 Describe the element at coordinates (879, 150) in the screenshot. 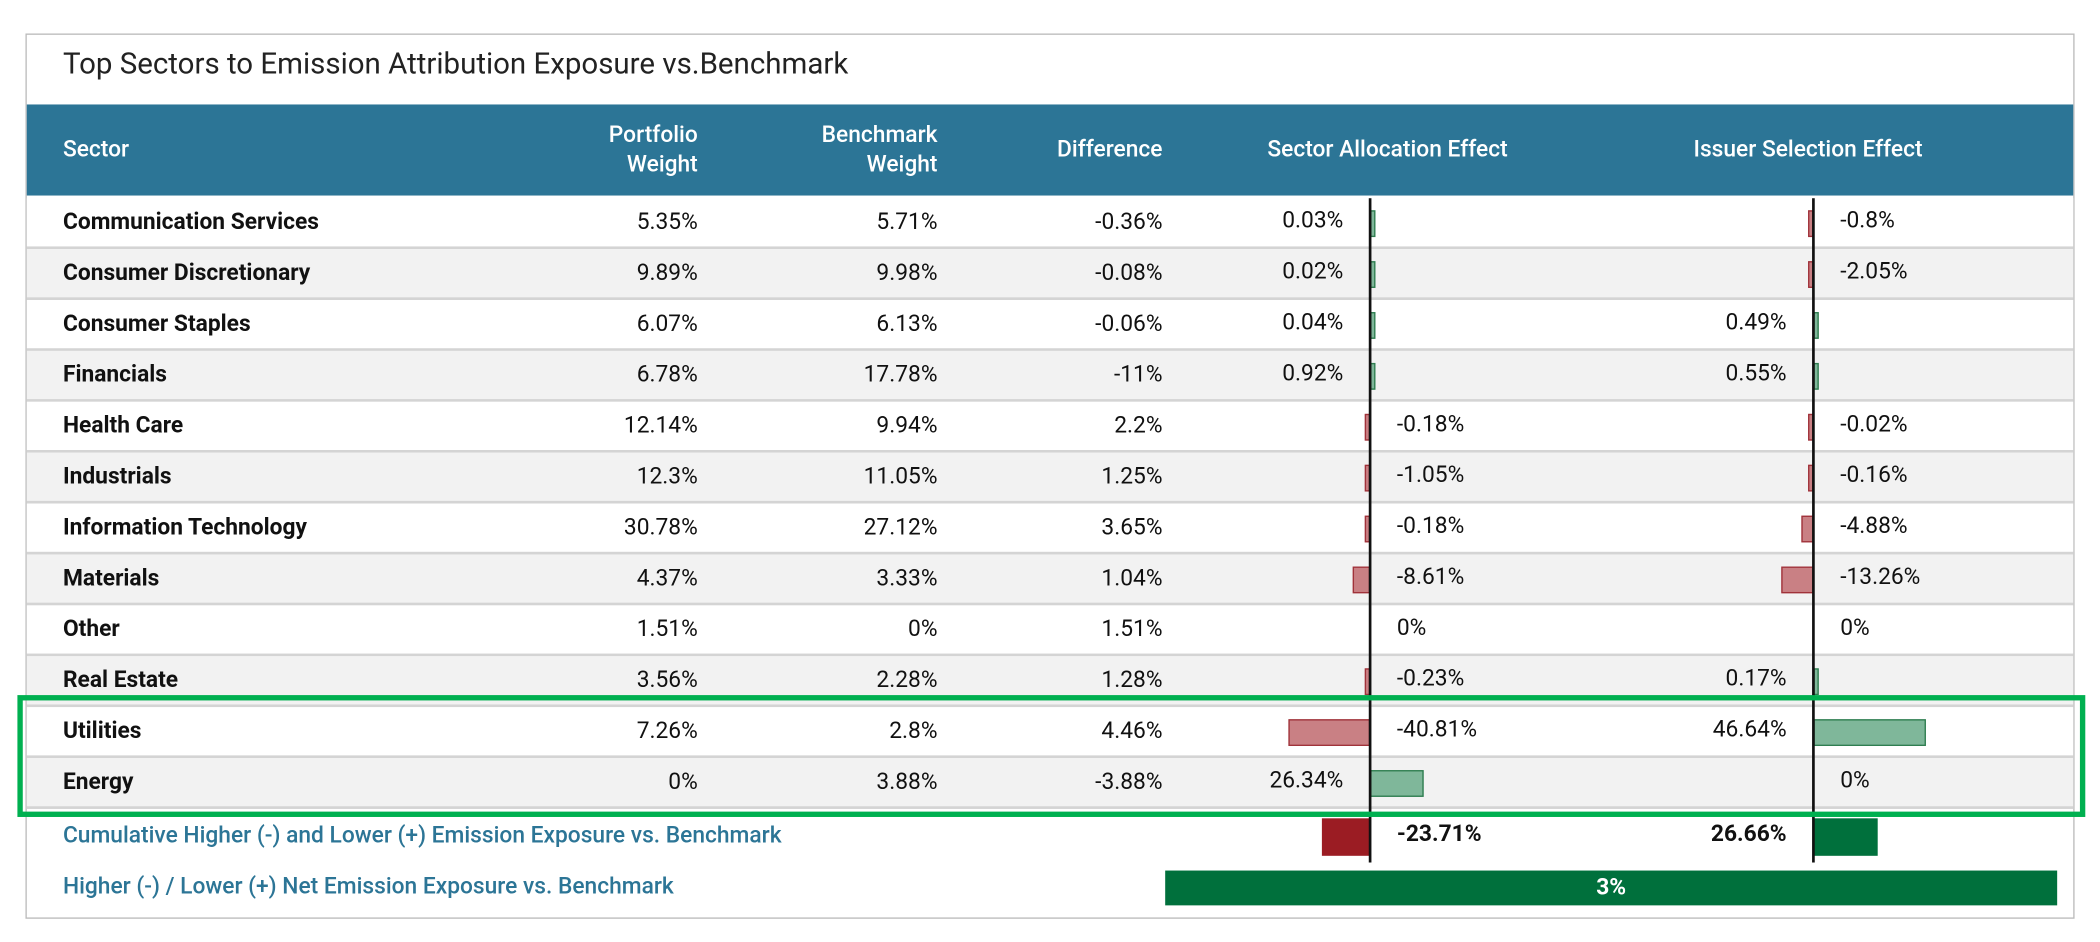

I see `column-header: Benchmark Weight` at that location.